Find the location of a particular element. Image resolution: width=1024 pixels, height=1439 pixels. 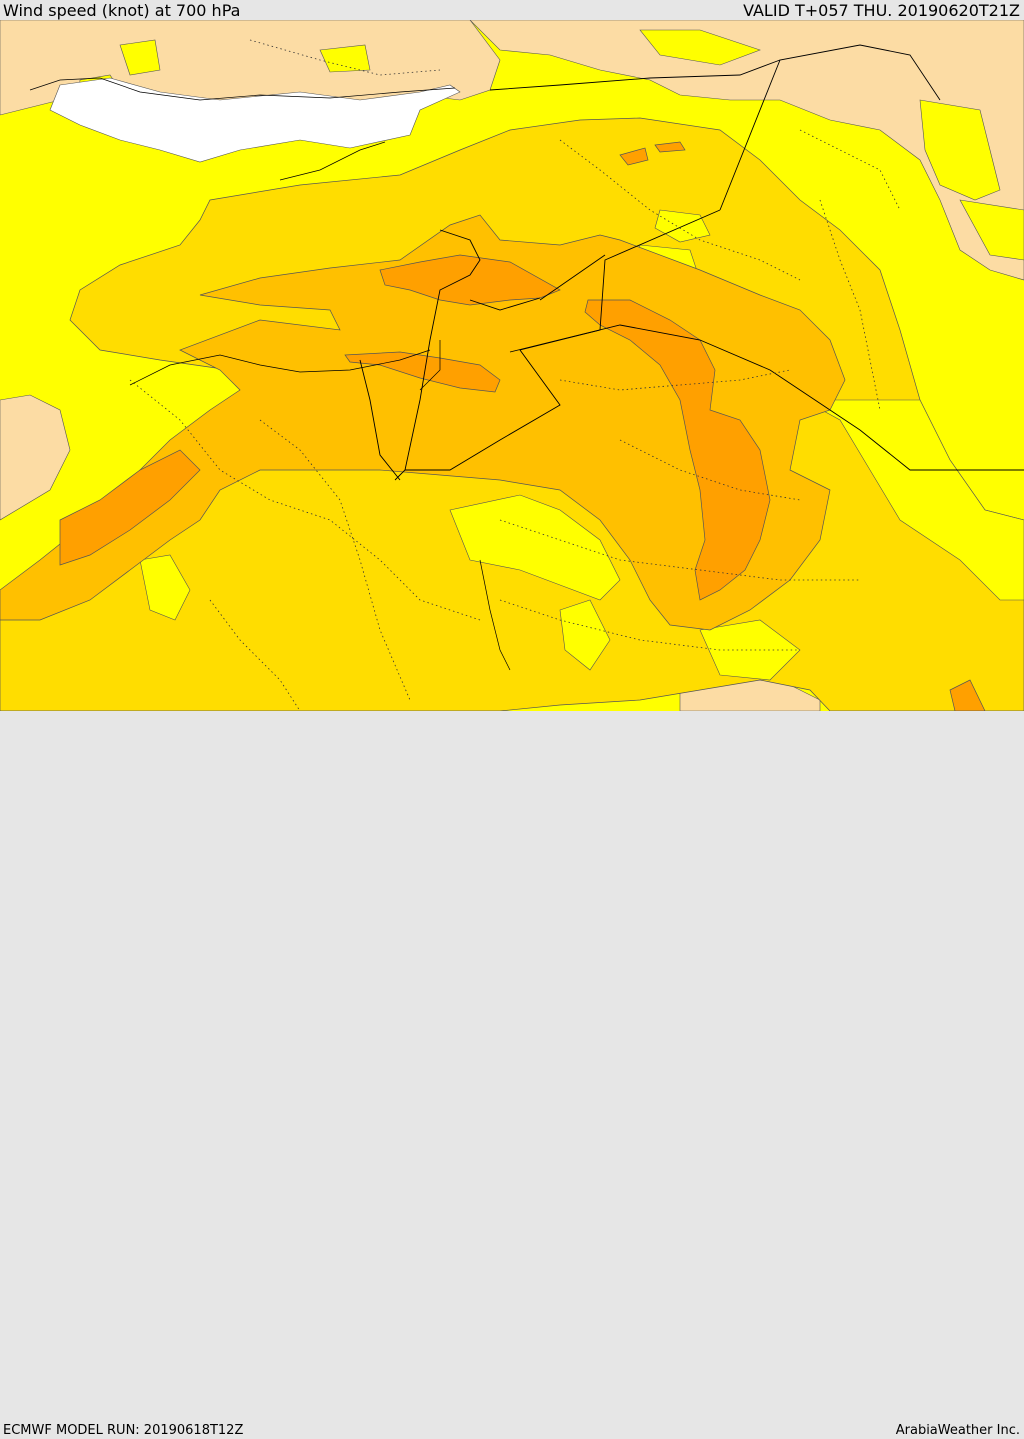

valid-time: VALID T+057 THU. 20190620T21Z is located at coordinates (881, 10).